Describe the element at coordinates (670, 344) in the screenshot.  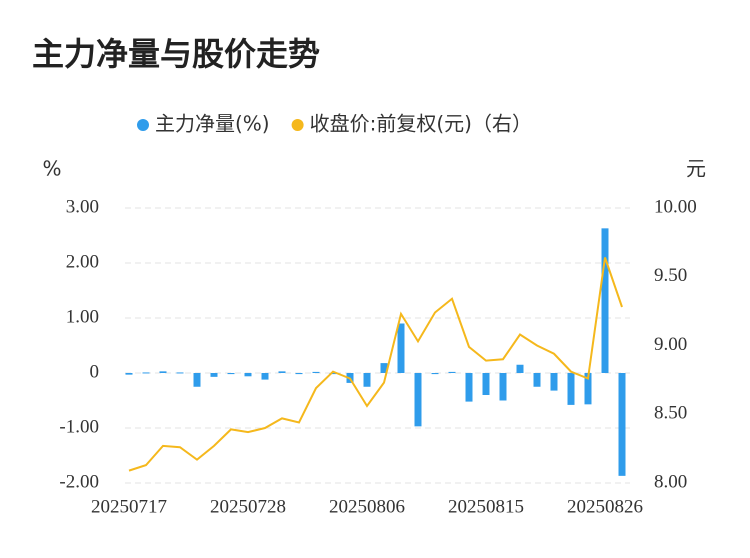
I see `y2-tick-label: 9.00` at that location.